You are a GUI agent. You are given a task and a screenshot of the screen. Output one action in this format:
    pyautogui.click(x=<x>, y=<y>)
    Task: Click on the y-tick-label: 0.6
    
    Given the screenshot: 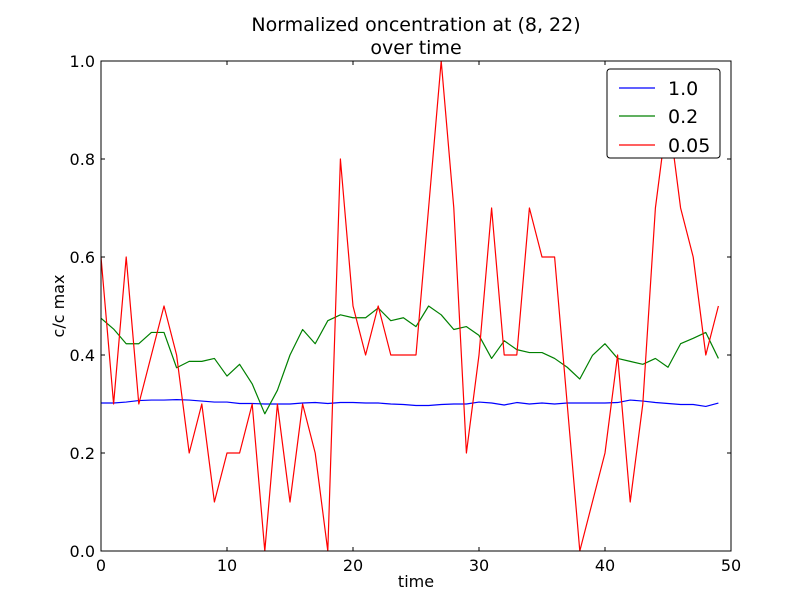 What is the action you would take?
    pyautogui.click(x=82, y=257)
    